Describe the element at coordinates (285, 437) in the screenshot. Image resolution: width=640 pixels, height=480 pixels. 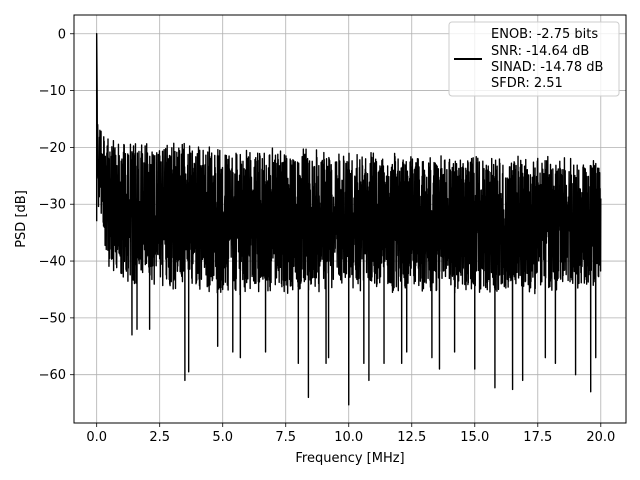
I see `x-tick-label: 7.5` at that location.